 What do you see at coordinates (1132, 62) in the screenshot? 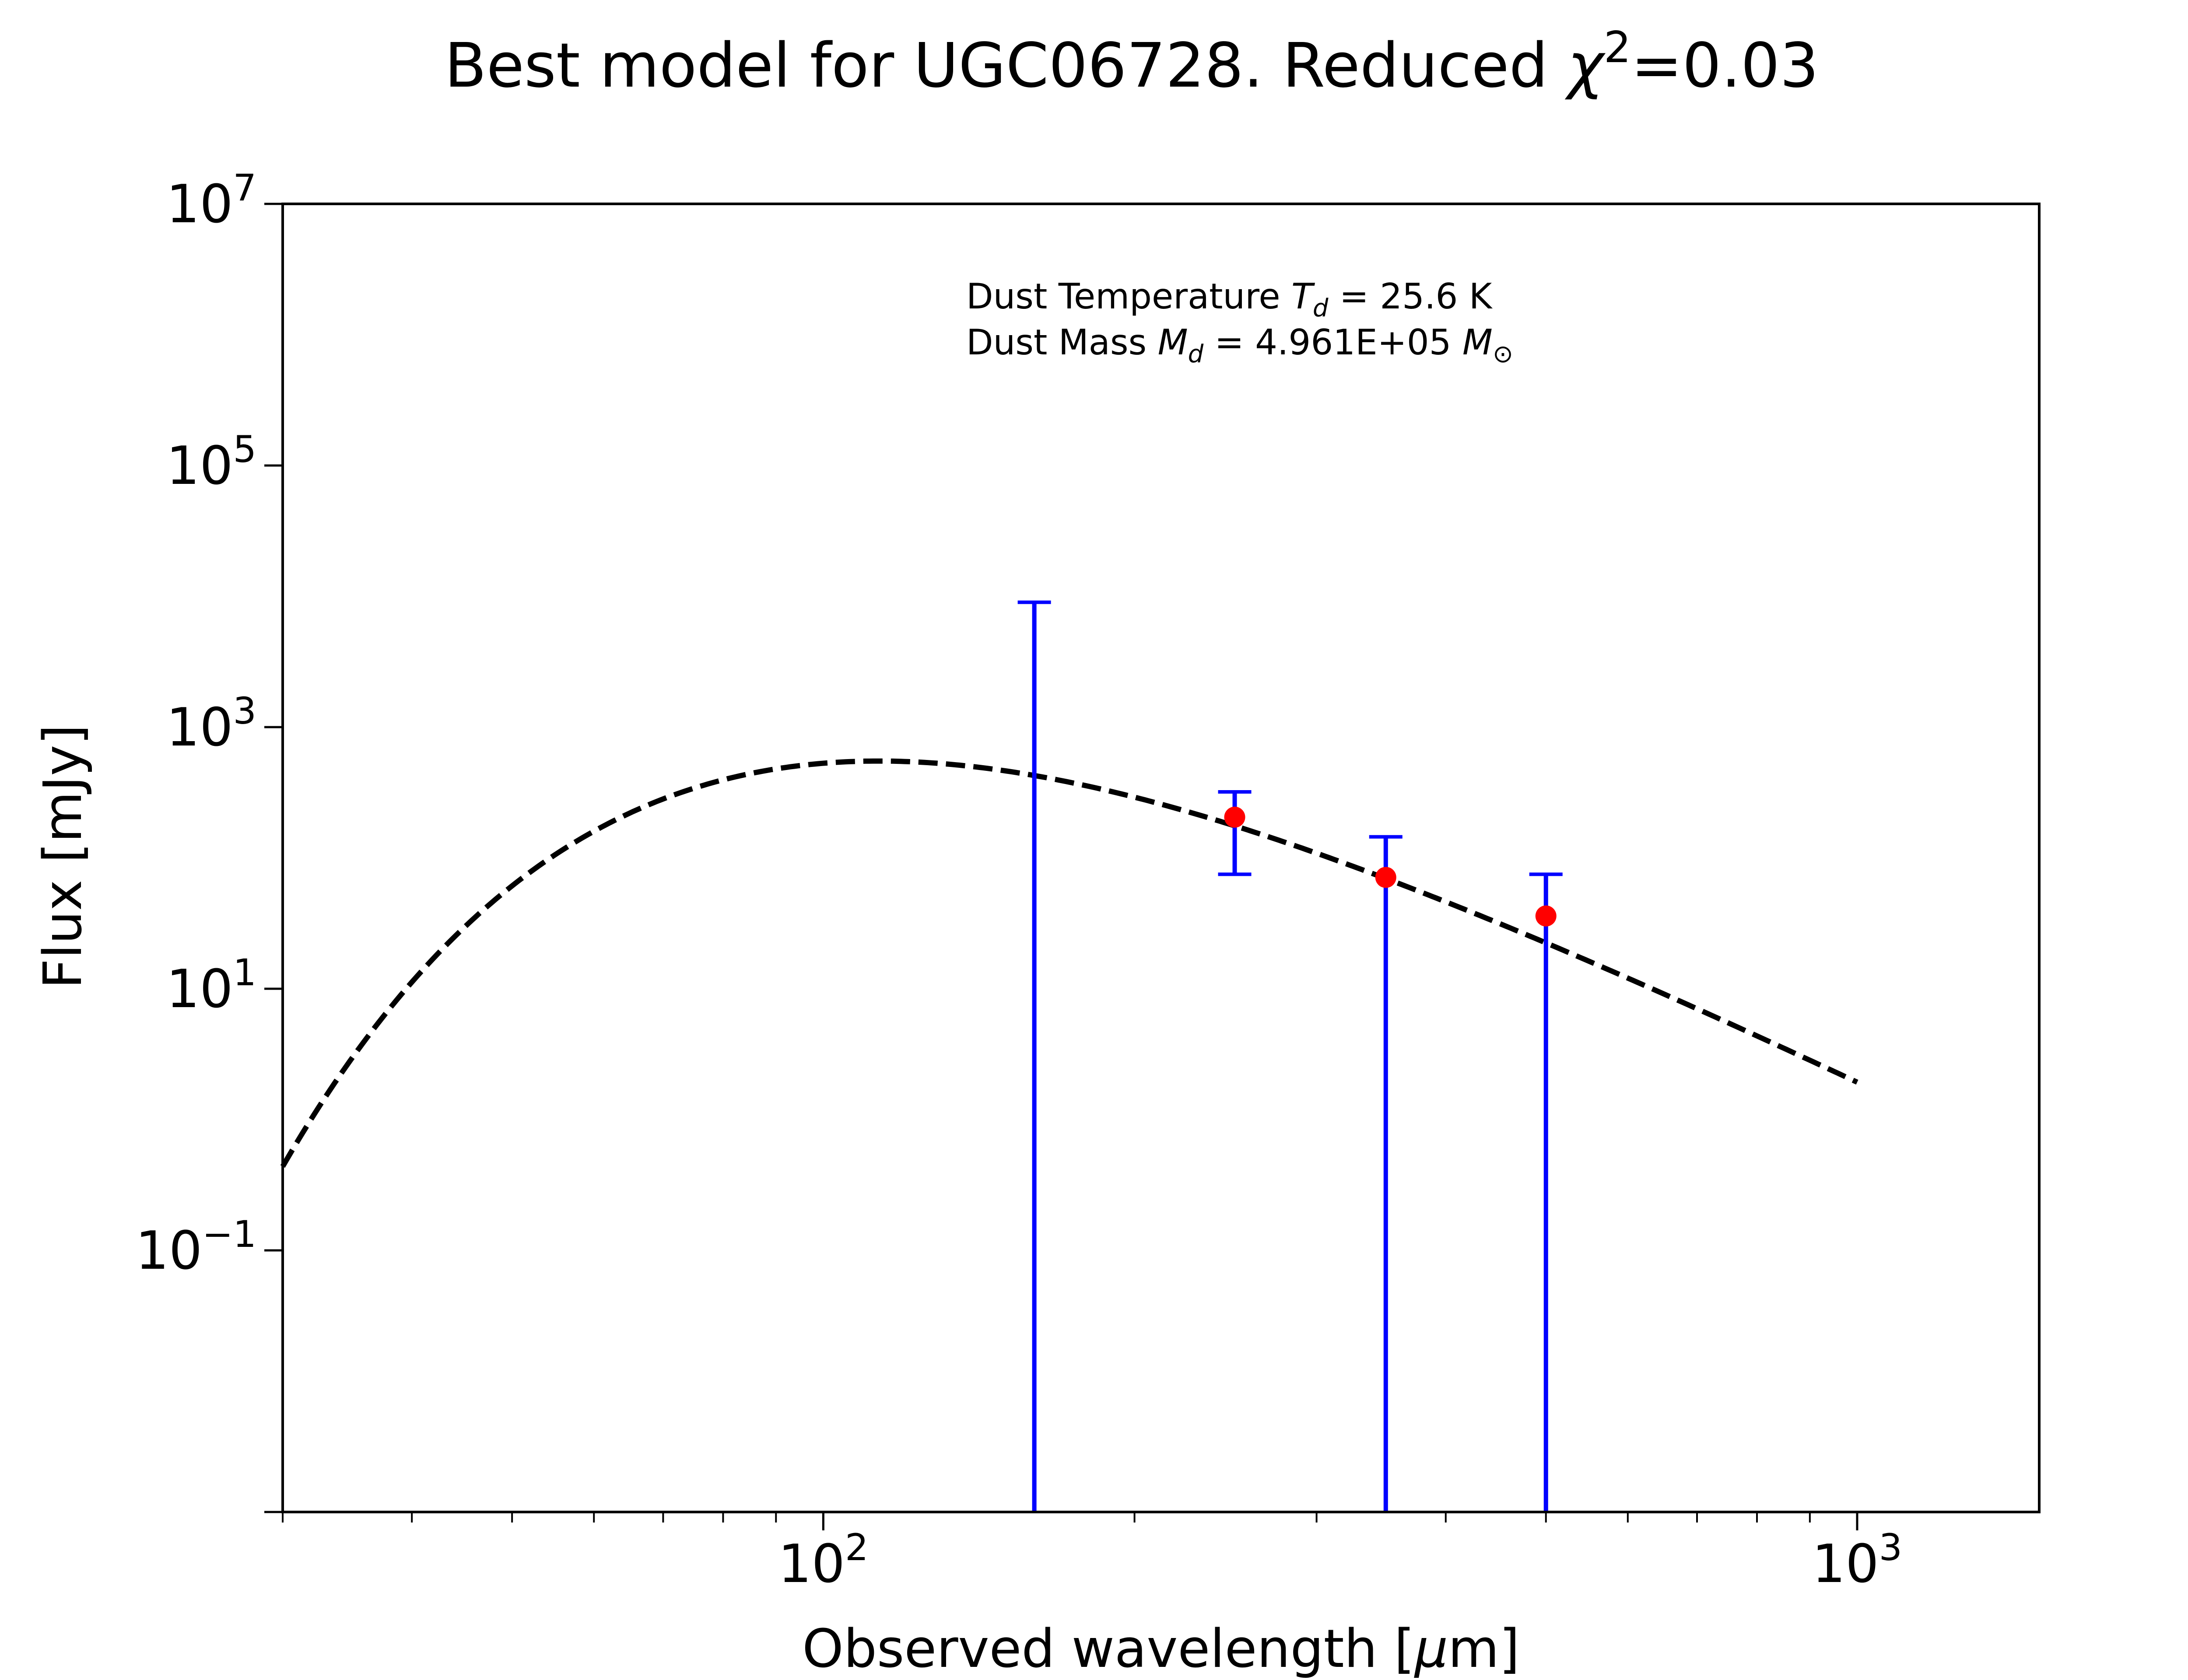
I see `chart-title: Best model for UGC06728. Reduced χ2=0.03` at bounding box center [1132, 62].